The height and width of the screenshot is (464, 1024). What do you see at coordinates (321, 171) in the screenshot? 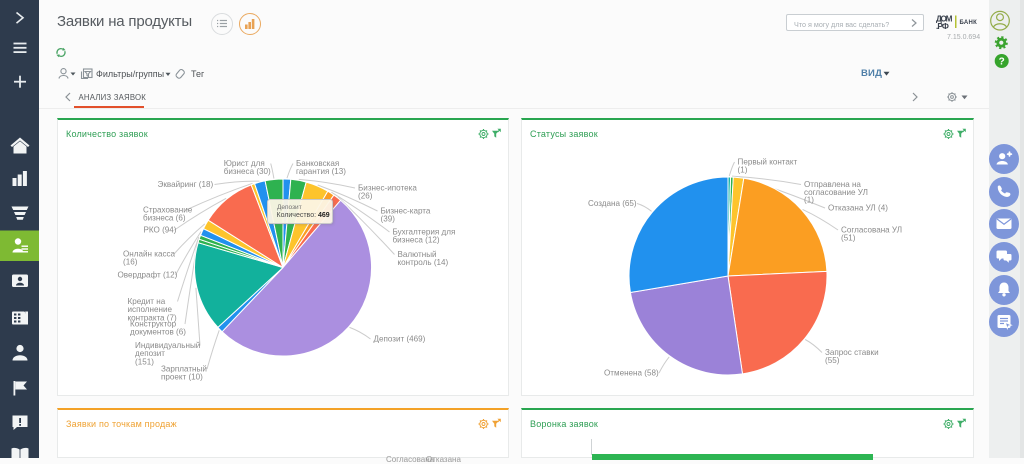
I see `svg-text: гарантия (13)` at bounding box center [321, 171].